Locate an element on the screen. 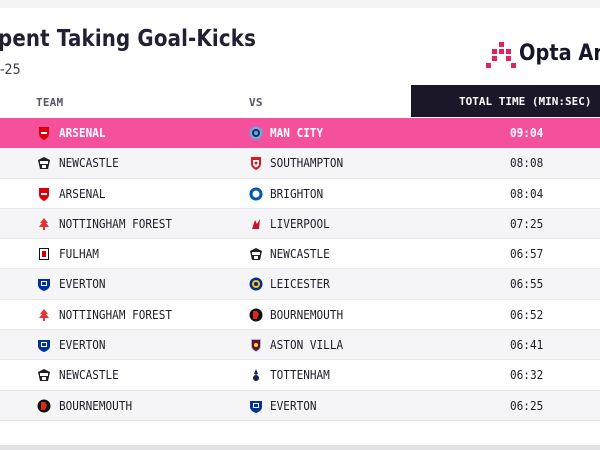  table-row: FULHAM NEWCASTLE 06:57 is located at coordinates (300, 254).